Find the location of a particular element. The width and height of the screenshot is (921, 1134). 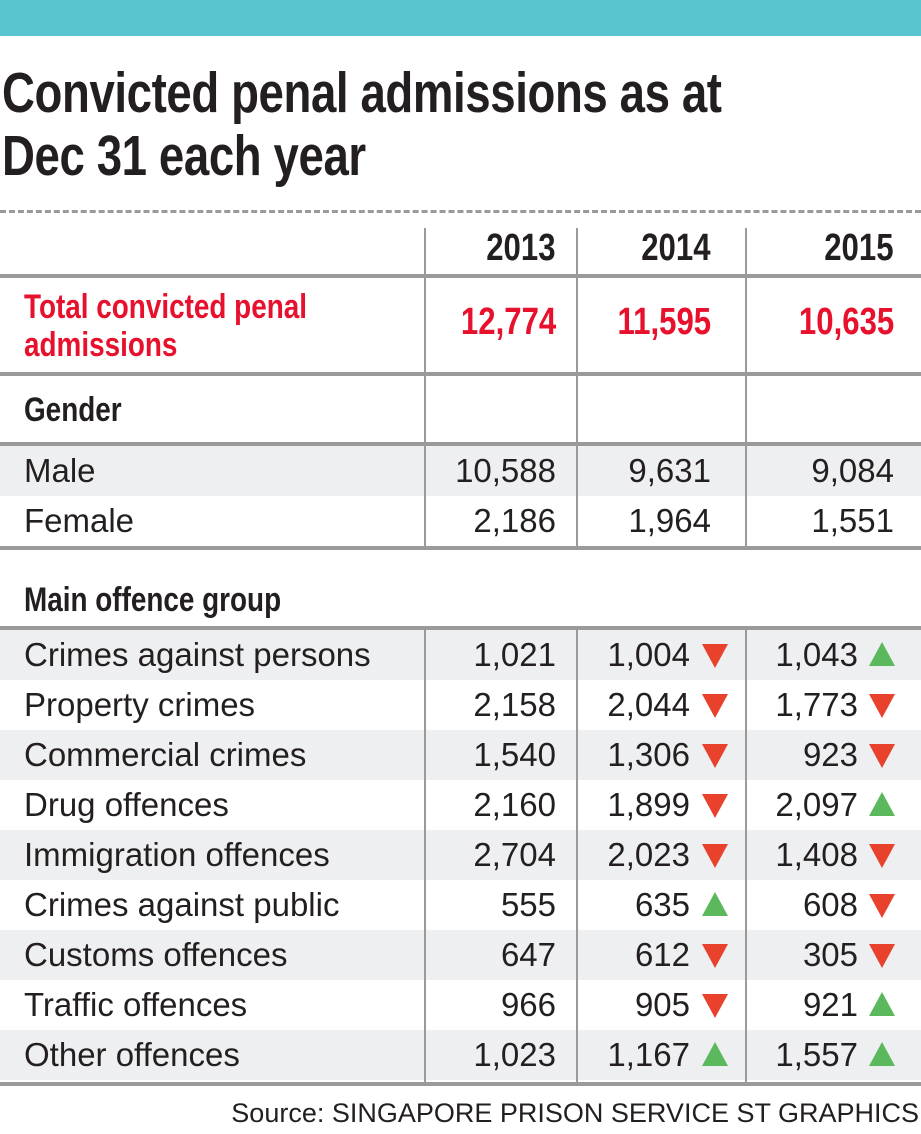

row-label: Customs offences is located at coordinates (156, 954).